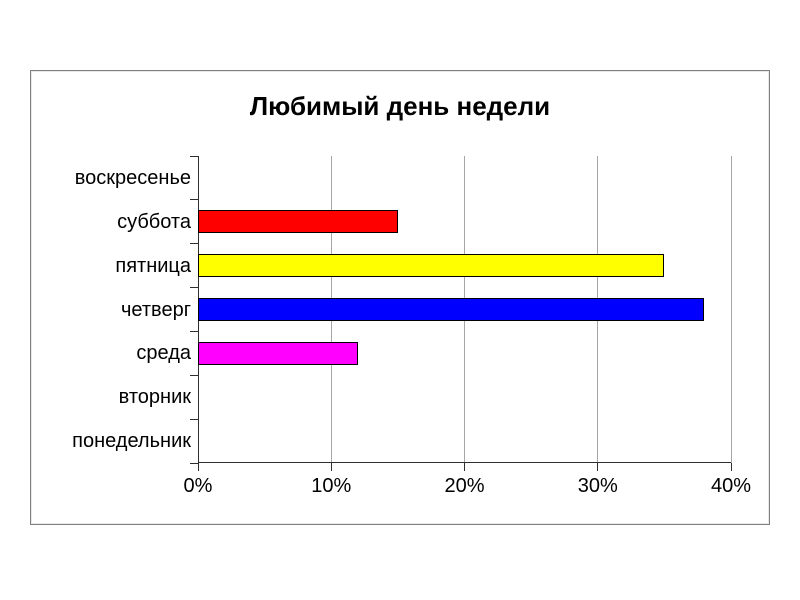 The height and width of the screenshot is (600, 800). What do you see at coordinates (156, 309) in the screenshot?
I see `category-label: четверг` at bounding box center [156, 309].